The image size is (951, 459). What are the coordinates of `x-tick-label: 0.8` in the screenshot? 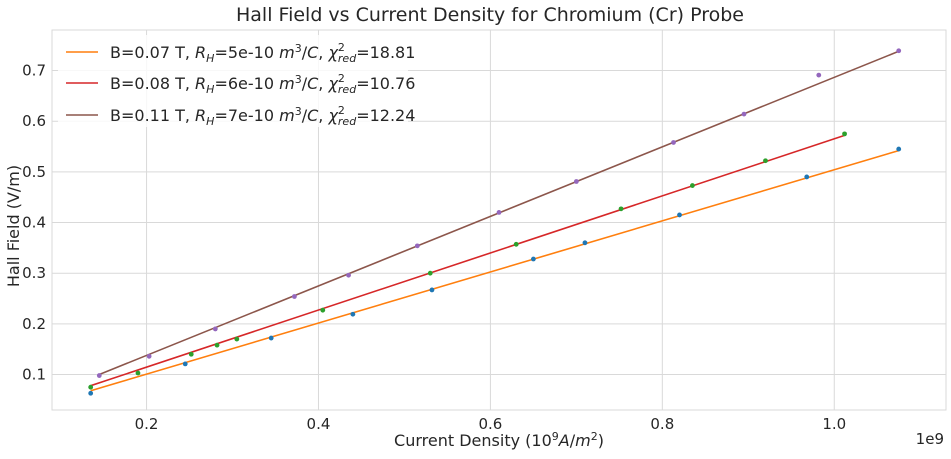 It's located at (662, 424).